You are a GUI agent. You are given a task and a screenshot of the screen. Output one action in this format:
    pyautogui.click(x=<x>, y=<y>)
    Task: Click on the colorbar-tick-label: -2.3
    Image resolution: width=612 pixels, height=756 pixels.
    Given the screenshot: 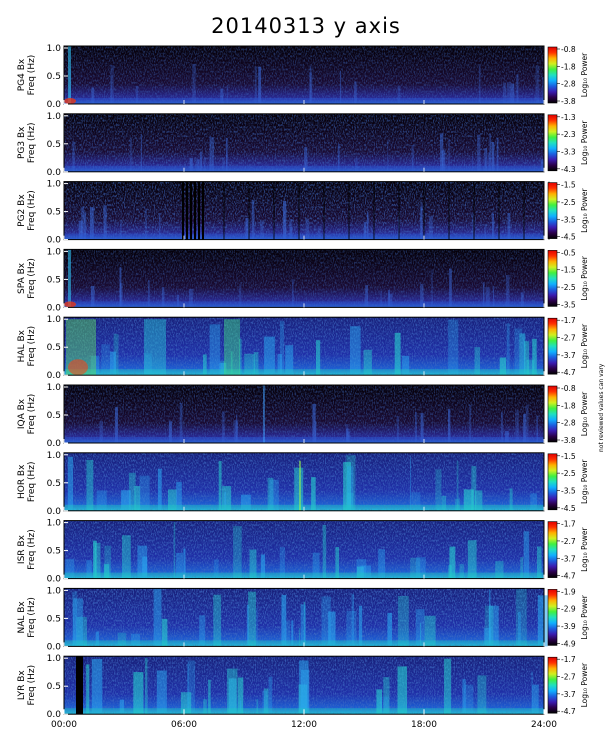 What is the action you would take?
    pyautogui.click(x=568, y=134)
    